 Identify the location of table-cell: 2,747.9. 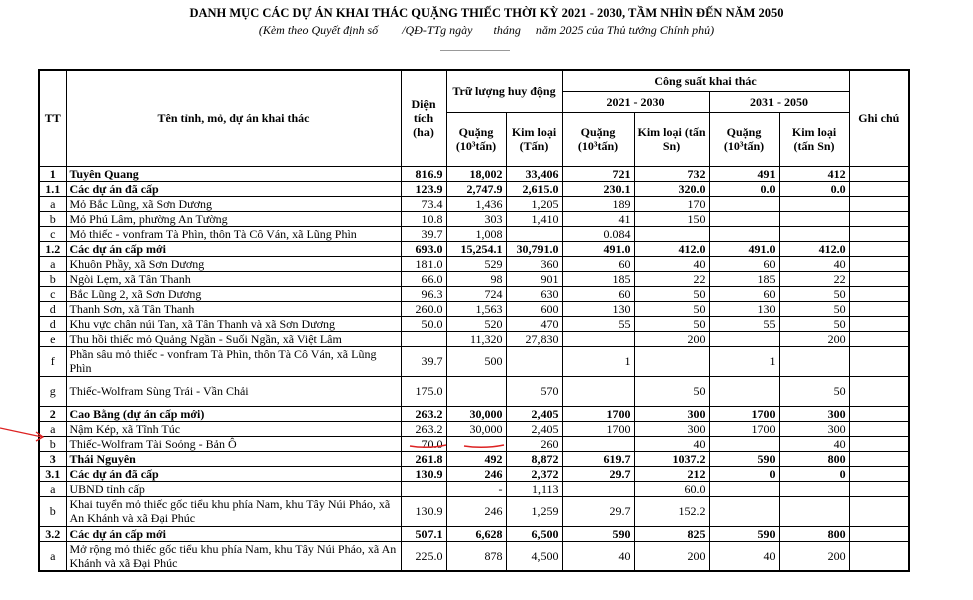
(476, 188).